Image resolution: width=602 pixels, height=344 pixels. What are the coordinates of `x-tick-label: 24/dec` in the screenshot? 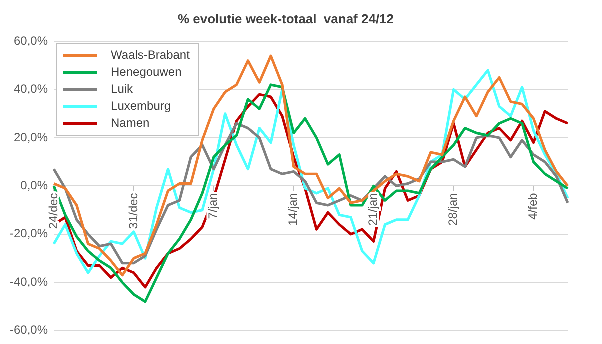 It's located at (53, 211).